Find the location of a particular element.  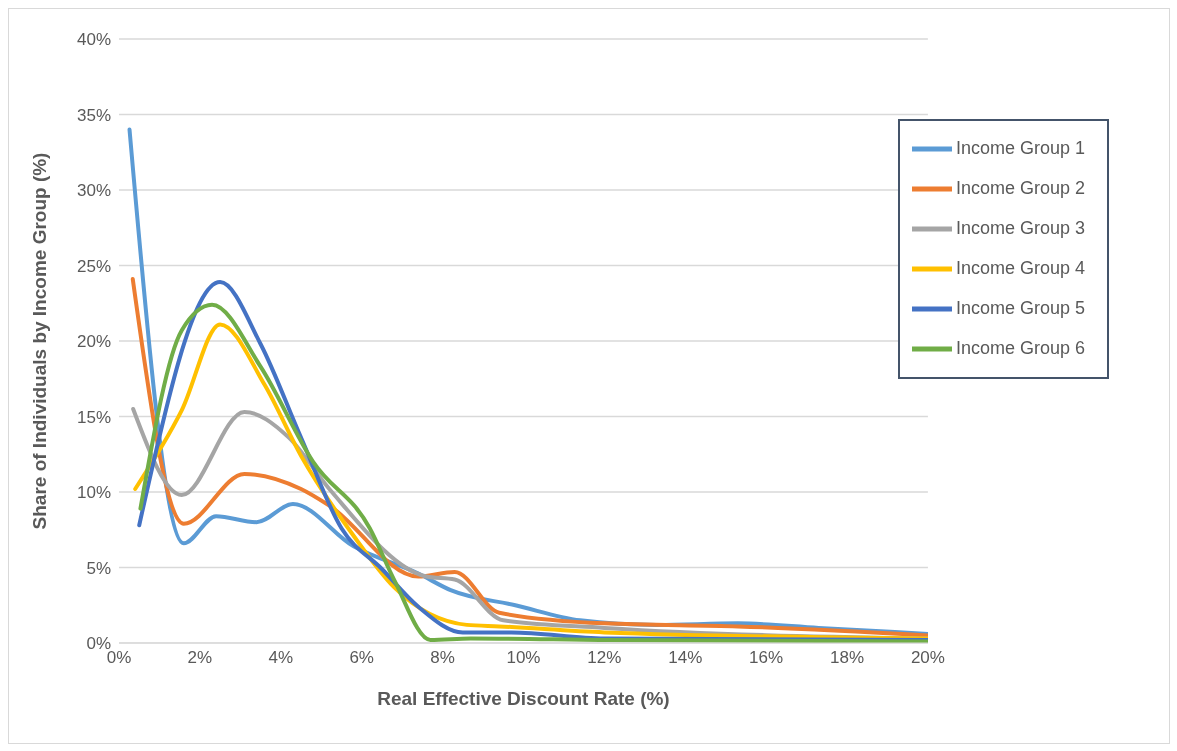

x-tick-label: 16% is located at coordinates (766, 658).